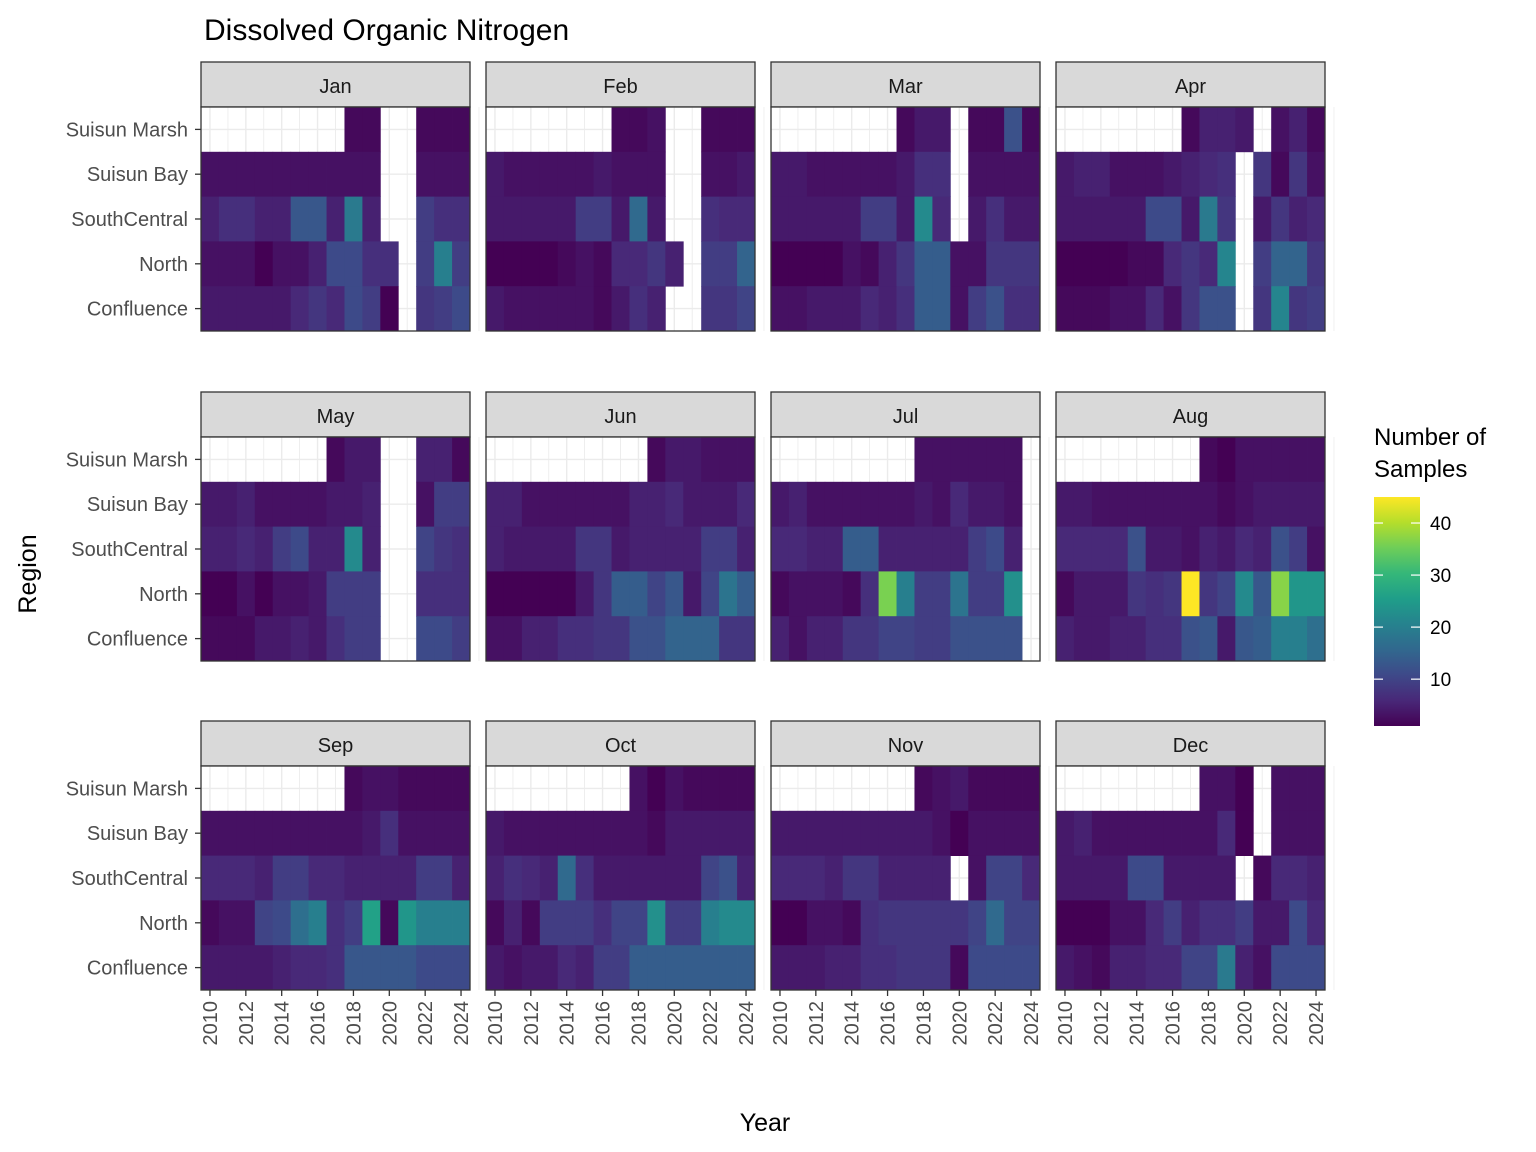  I want to click on facet-apr: Apr, so click(1195, 196).